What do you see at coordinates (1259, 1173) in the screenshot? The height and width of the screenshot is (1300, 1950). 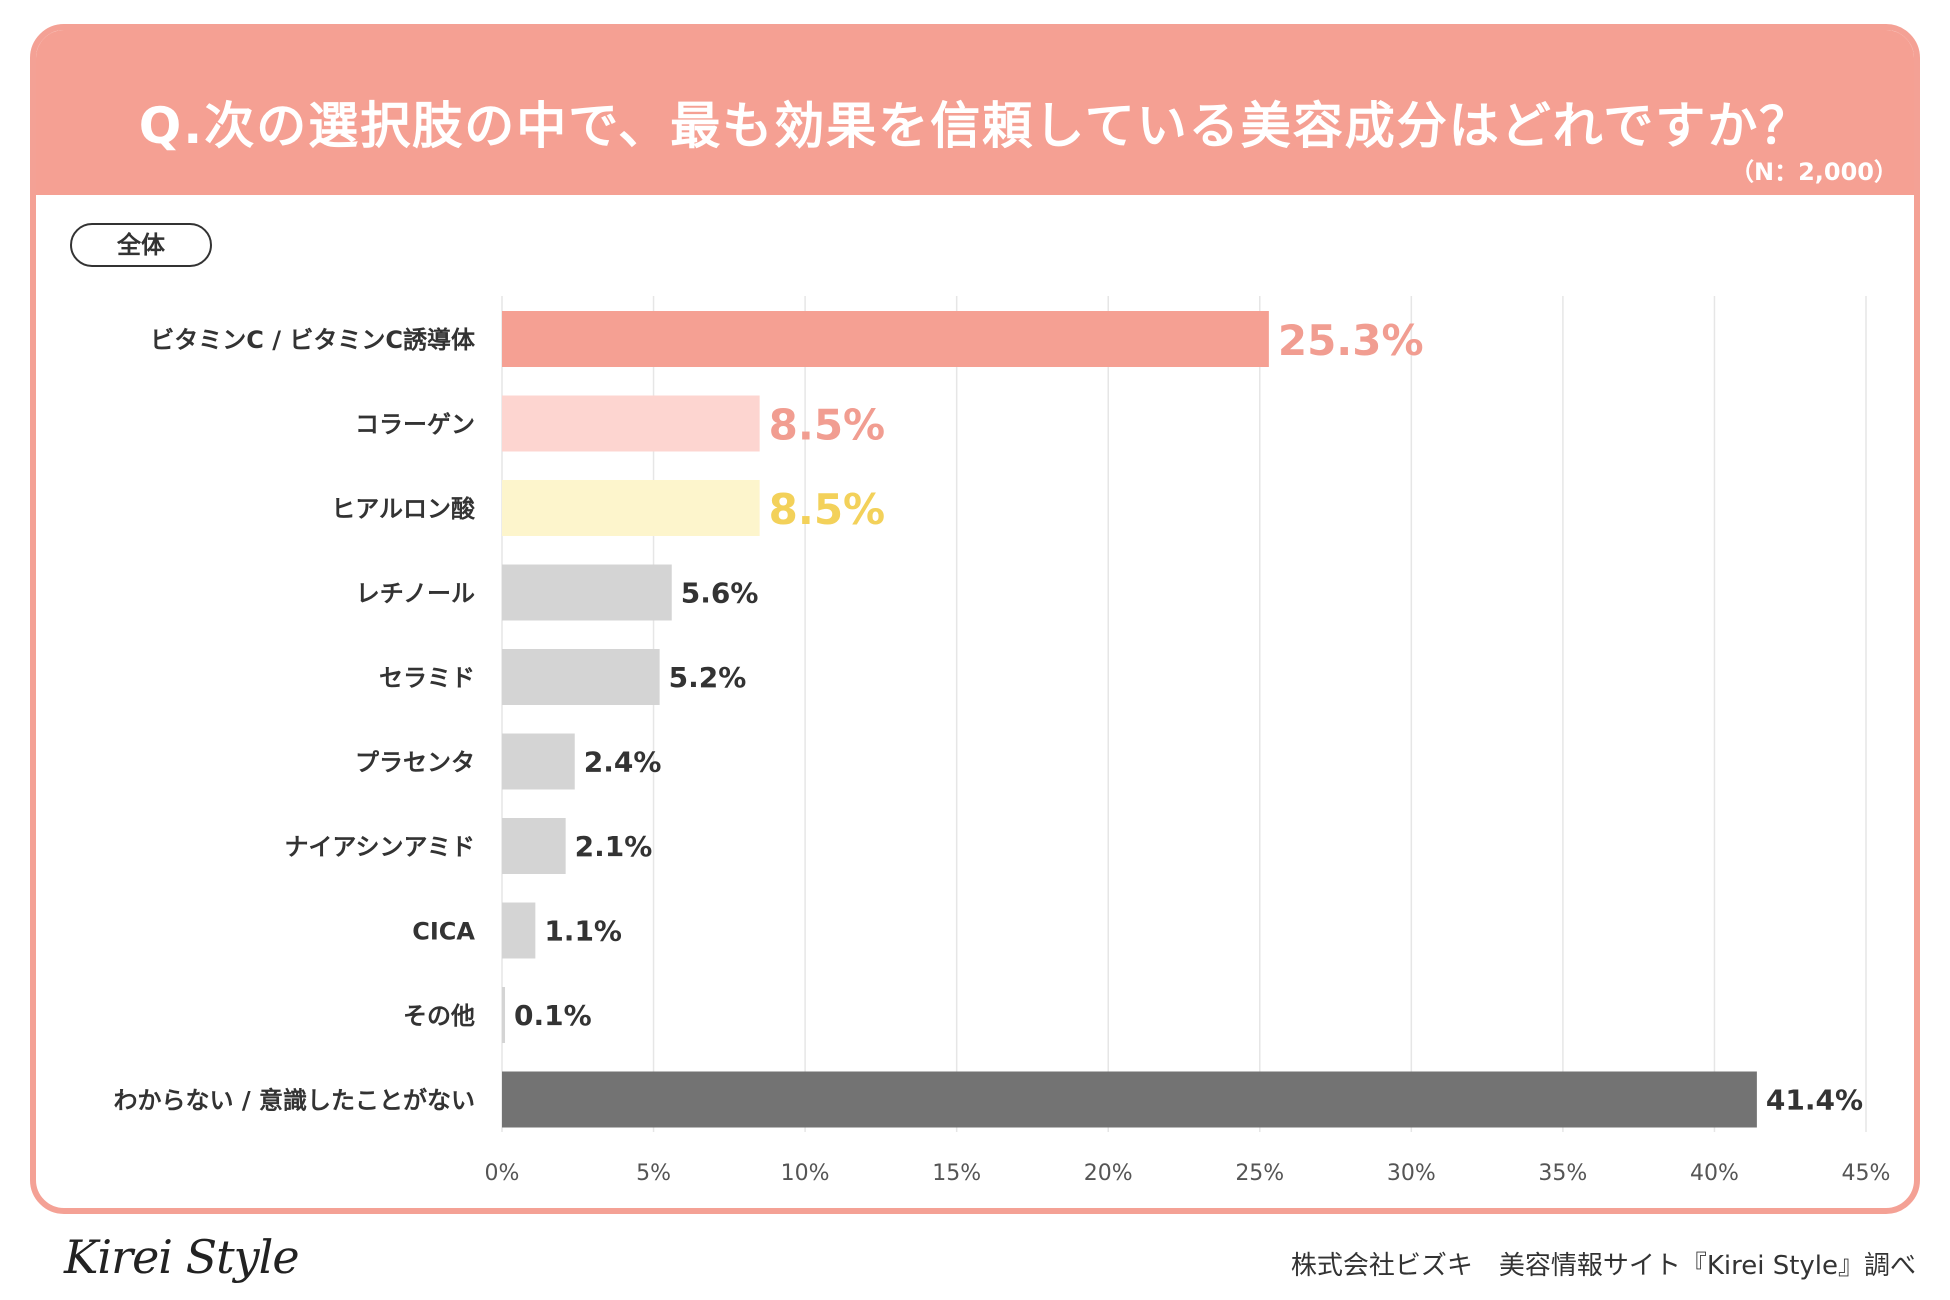 I see `x-tick-label: 25%` at bounding box center [1259, 1173].